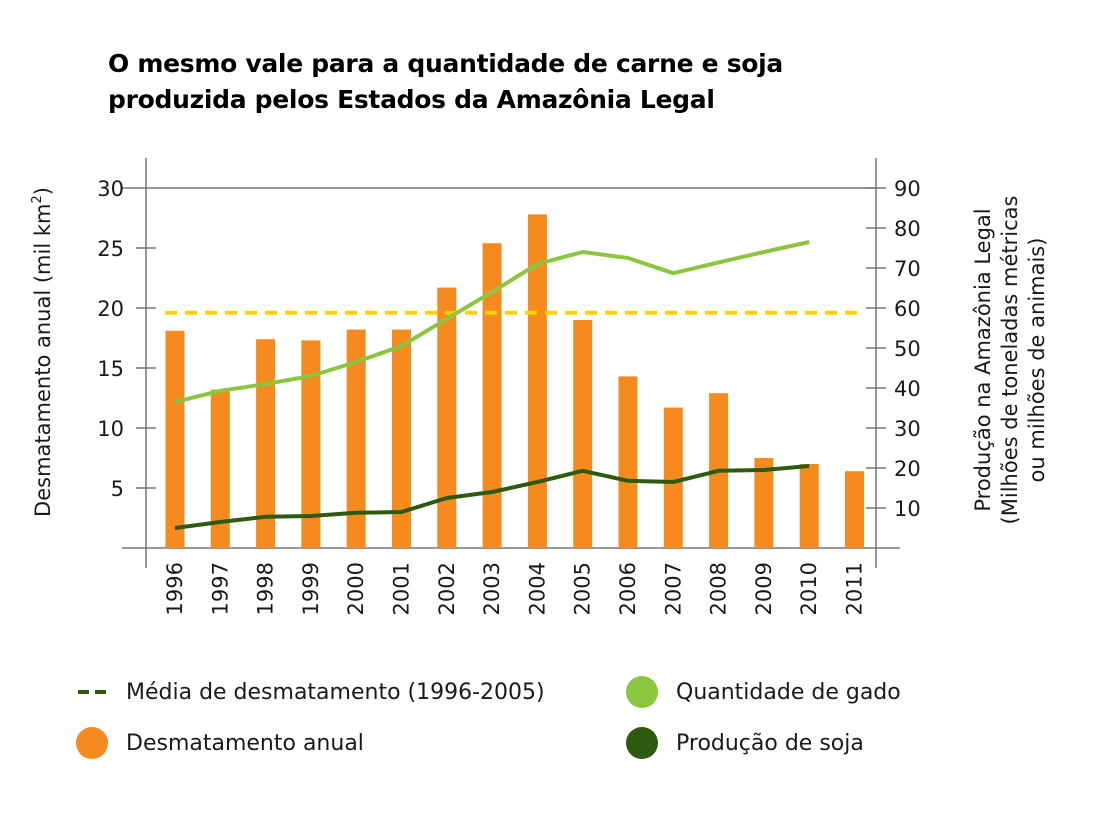 The width and height of the screenshot is (1116, 827). What do you see at coordinates (335, 692) in the screenshot?
I see `legend-label-mean: Média de desmatamento (1996-2005)` at bounding box center [335, 692].